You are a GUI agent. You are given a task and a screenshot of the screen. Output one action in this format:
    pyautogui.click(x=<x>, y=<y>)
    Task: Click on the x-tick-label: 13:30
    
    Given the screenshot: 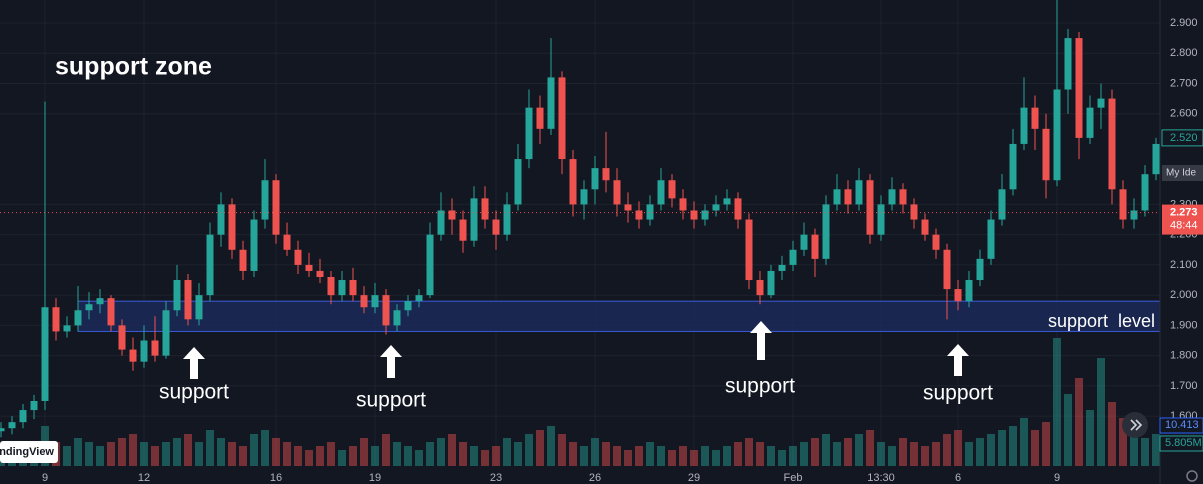 What is the action you would take?
    pyautogui.click(x=881, y=478)
    